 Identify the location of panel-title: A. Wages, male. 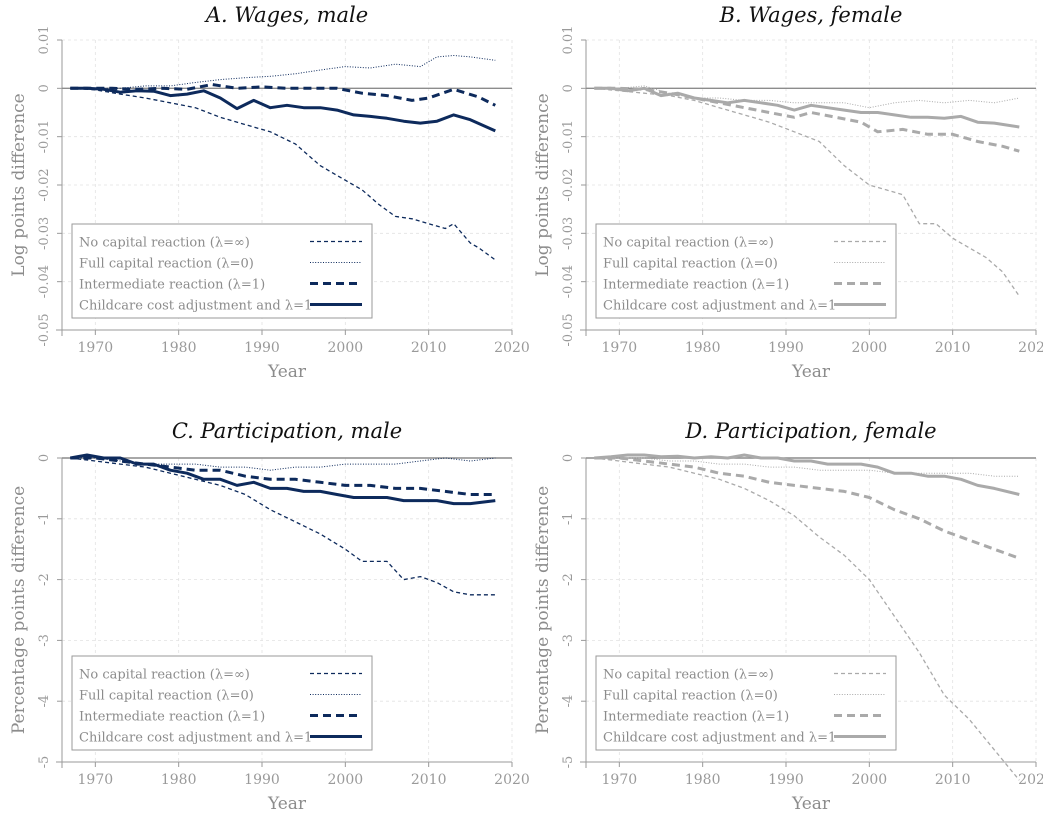
(286, 15).